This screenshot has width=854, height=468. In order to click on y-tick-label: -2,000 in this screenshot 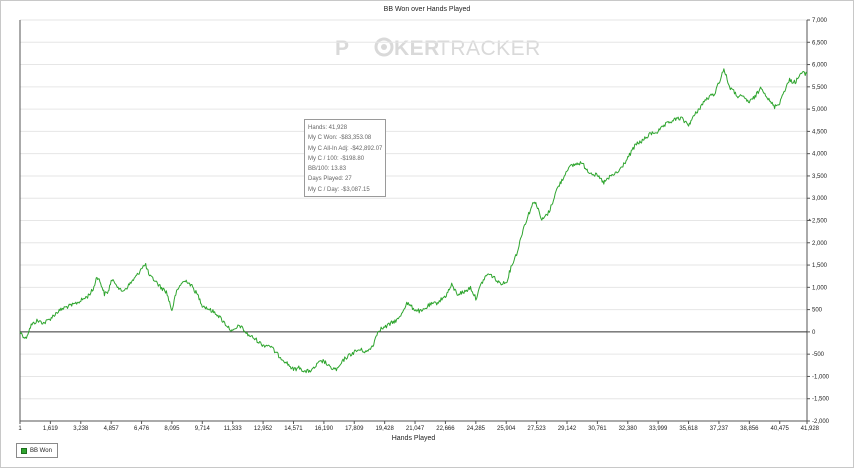, I will do `click(821, 422)`.